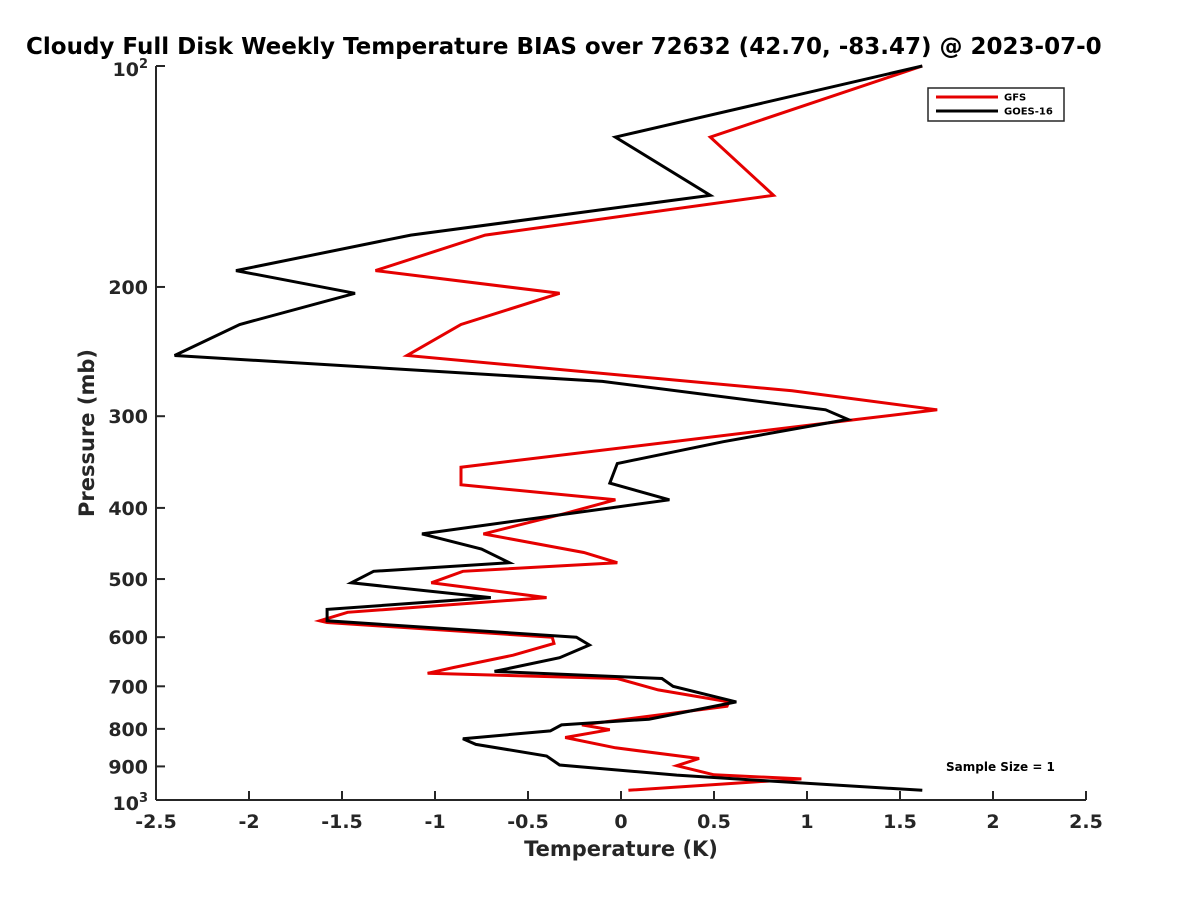  I want to click on x-tick-label: 0.5, so click(714, 822).